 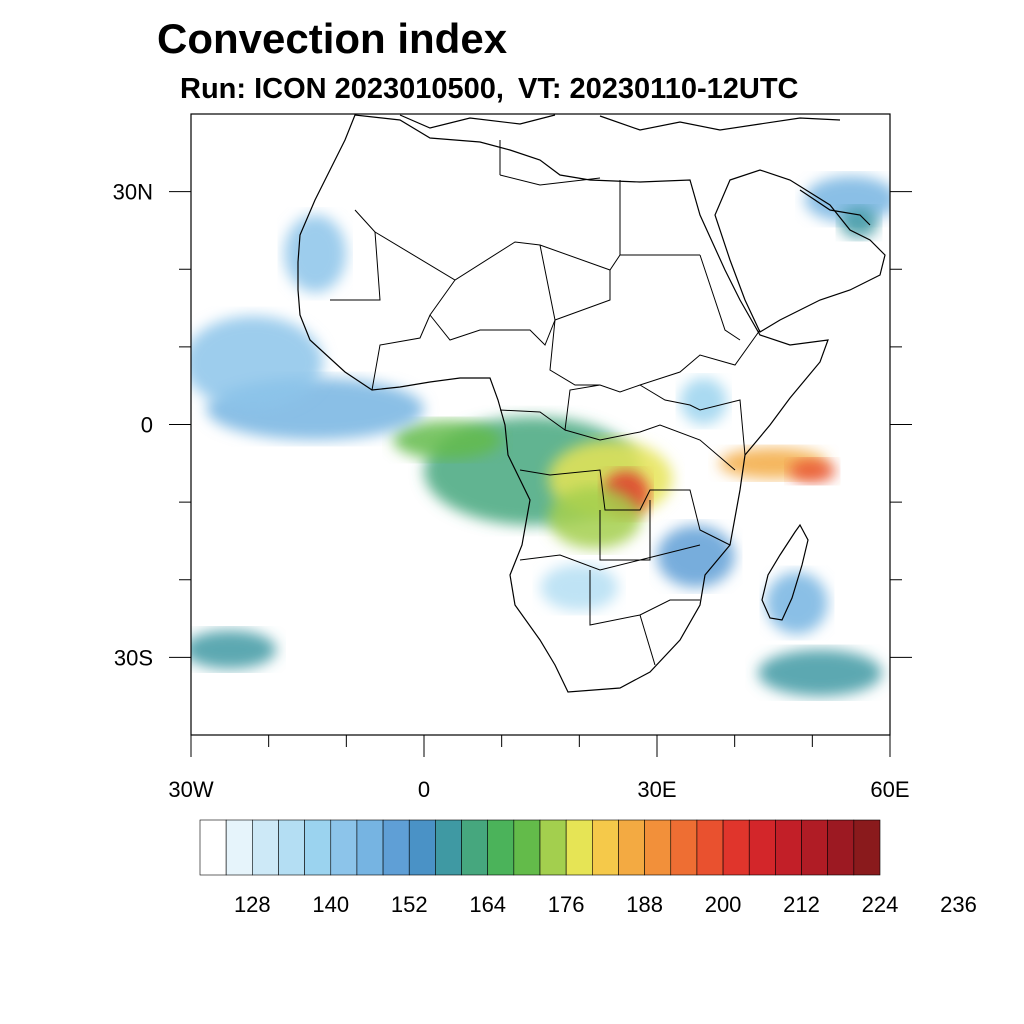 What do you see at coordinates (566, 904) in the screenshot?
I see `colorbar-label: 176` at bounding box center [566, 904].